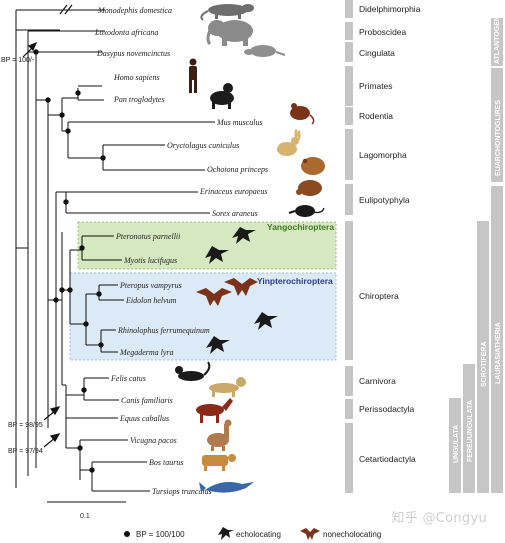  I want to click on order-label: Primates, so click(376, 86).